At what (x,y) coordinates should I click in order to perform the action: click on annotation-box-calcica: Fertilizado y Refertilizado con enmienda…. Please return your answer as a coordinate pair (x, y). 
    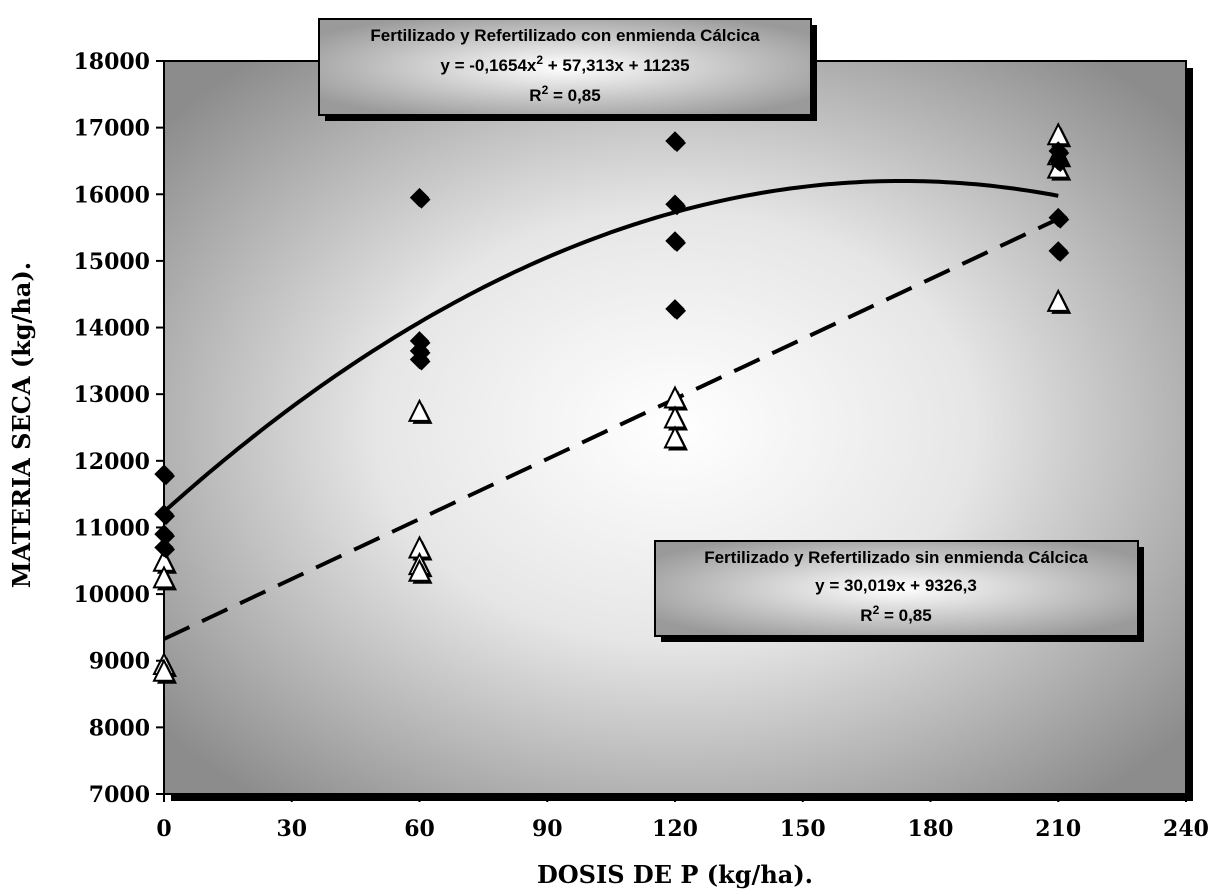
    Looking at the image, I should click on (567, 69).